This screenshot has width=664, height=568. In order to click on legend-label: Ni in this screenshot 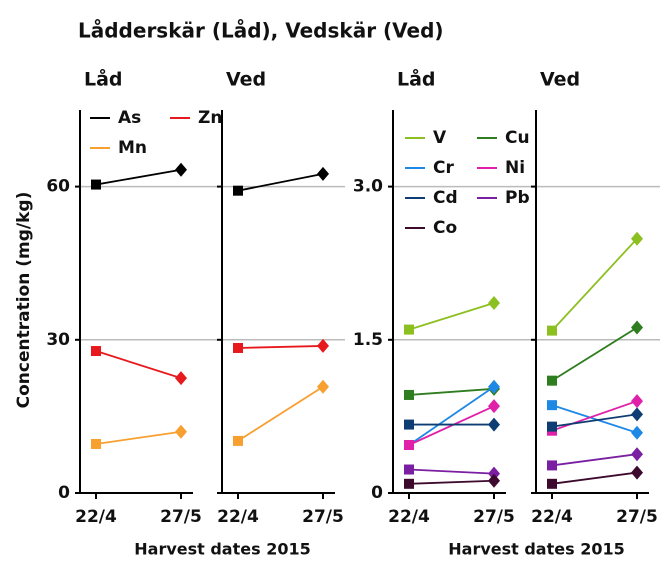, I will do `click(515, 168)`.